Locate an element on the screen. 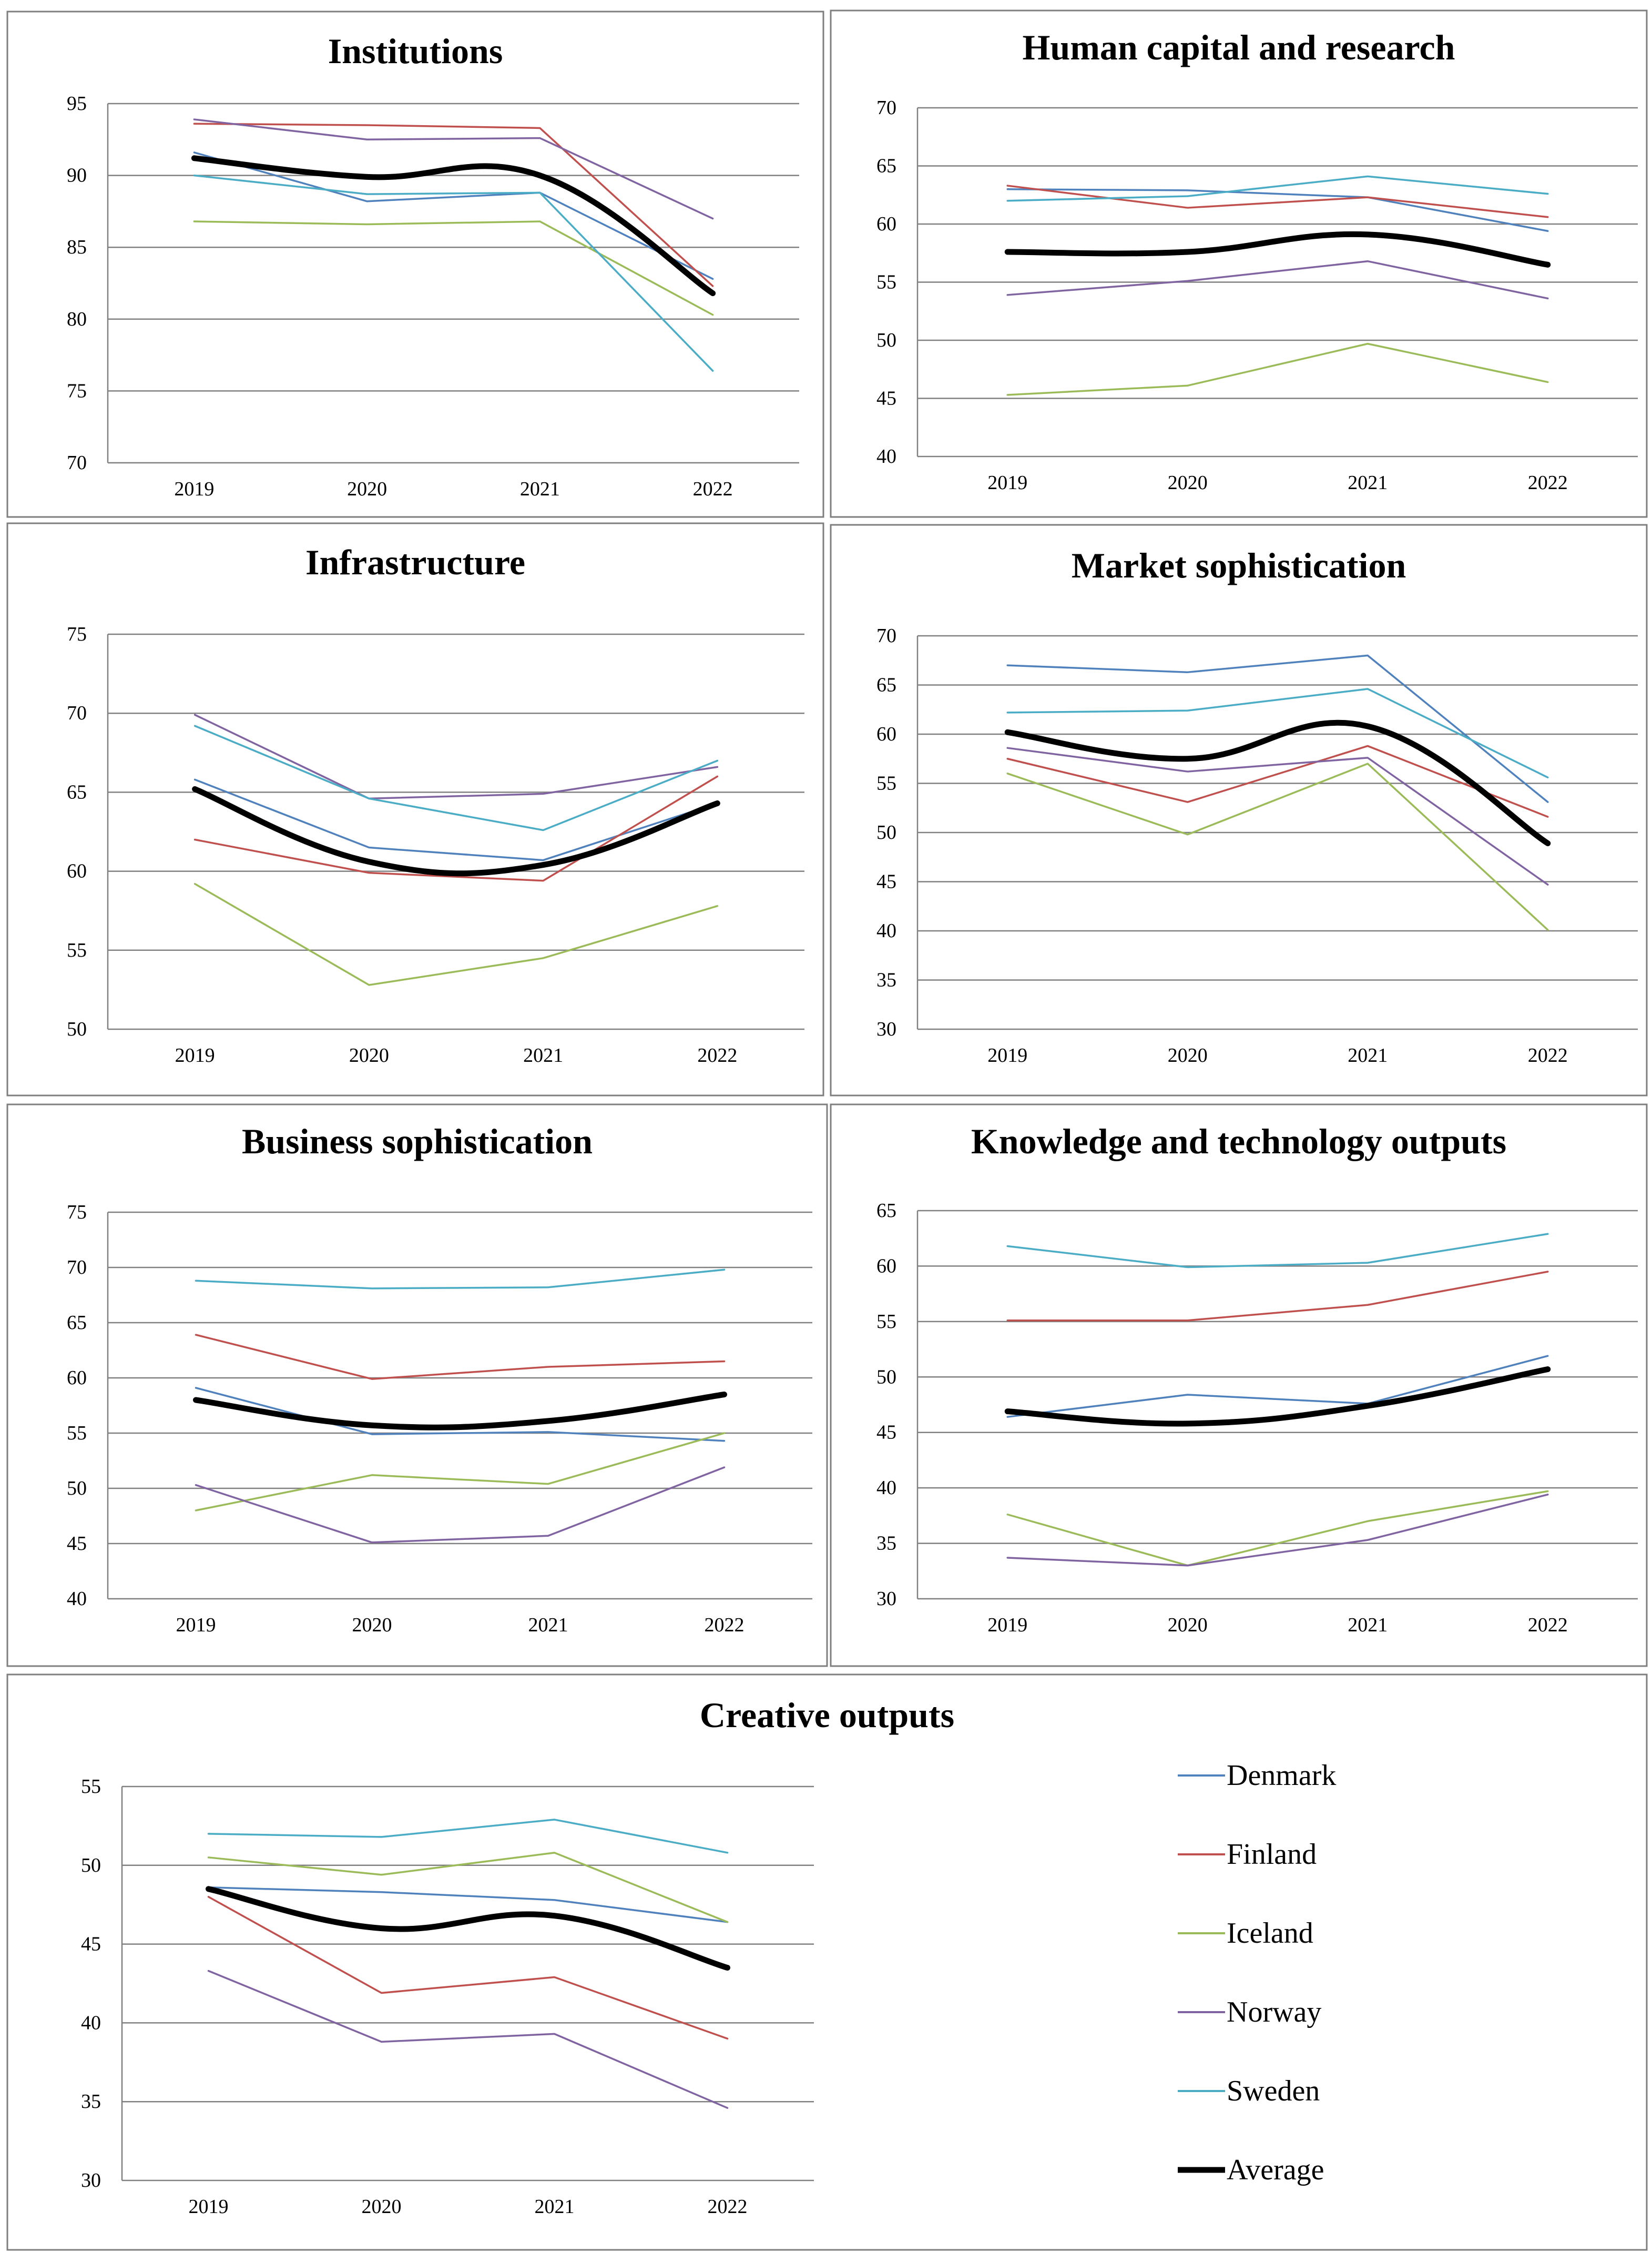 The width and height of the screenshot is (1652, 2263). legend-label-average: Average is located at coordinates (1275, 2170).